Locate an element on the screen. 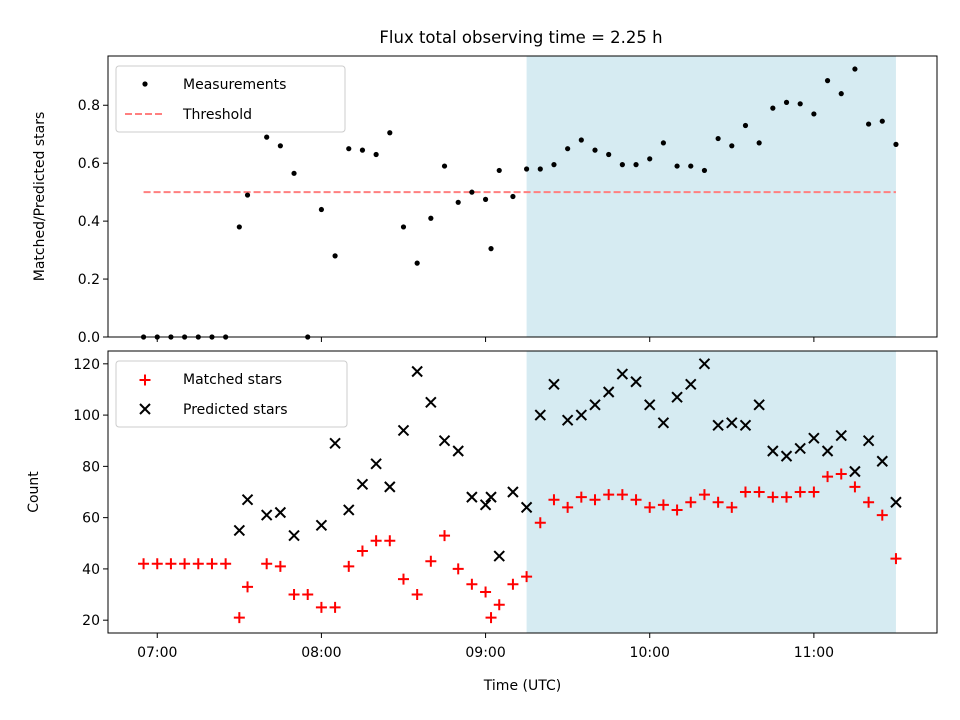 The image size is (960, 720). legend-marker-predicted is located at coordinates (145, 409).